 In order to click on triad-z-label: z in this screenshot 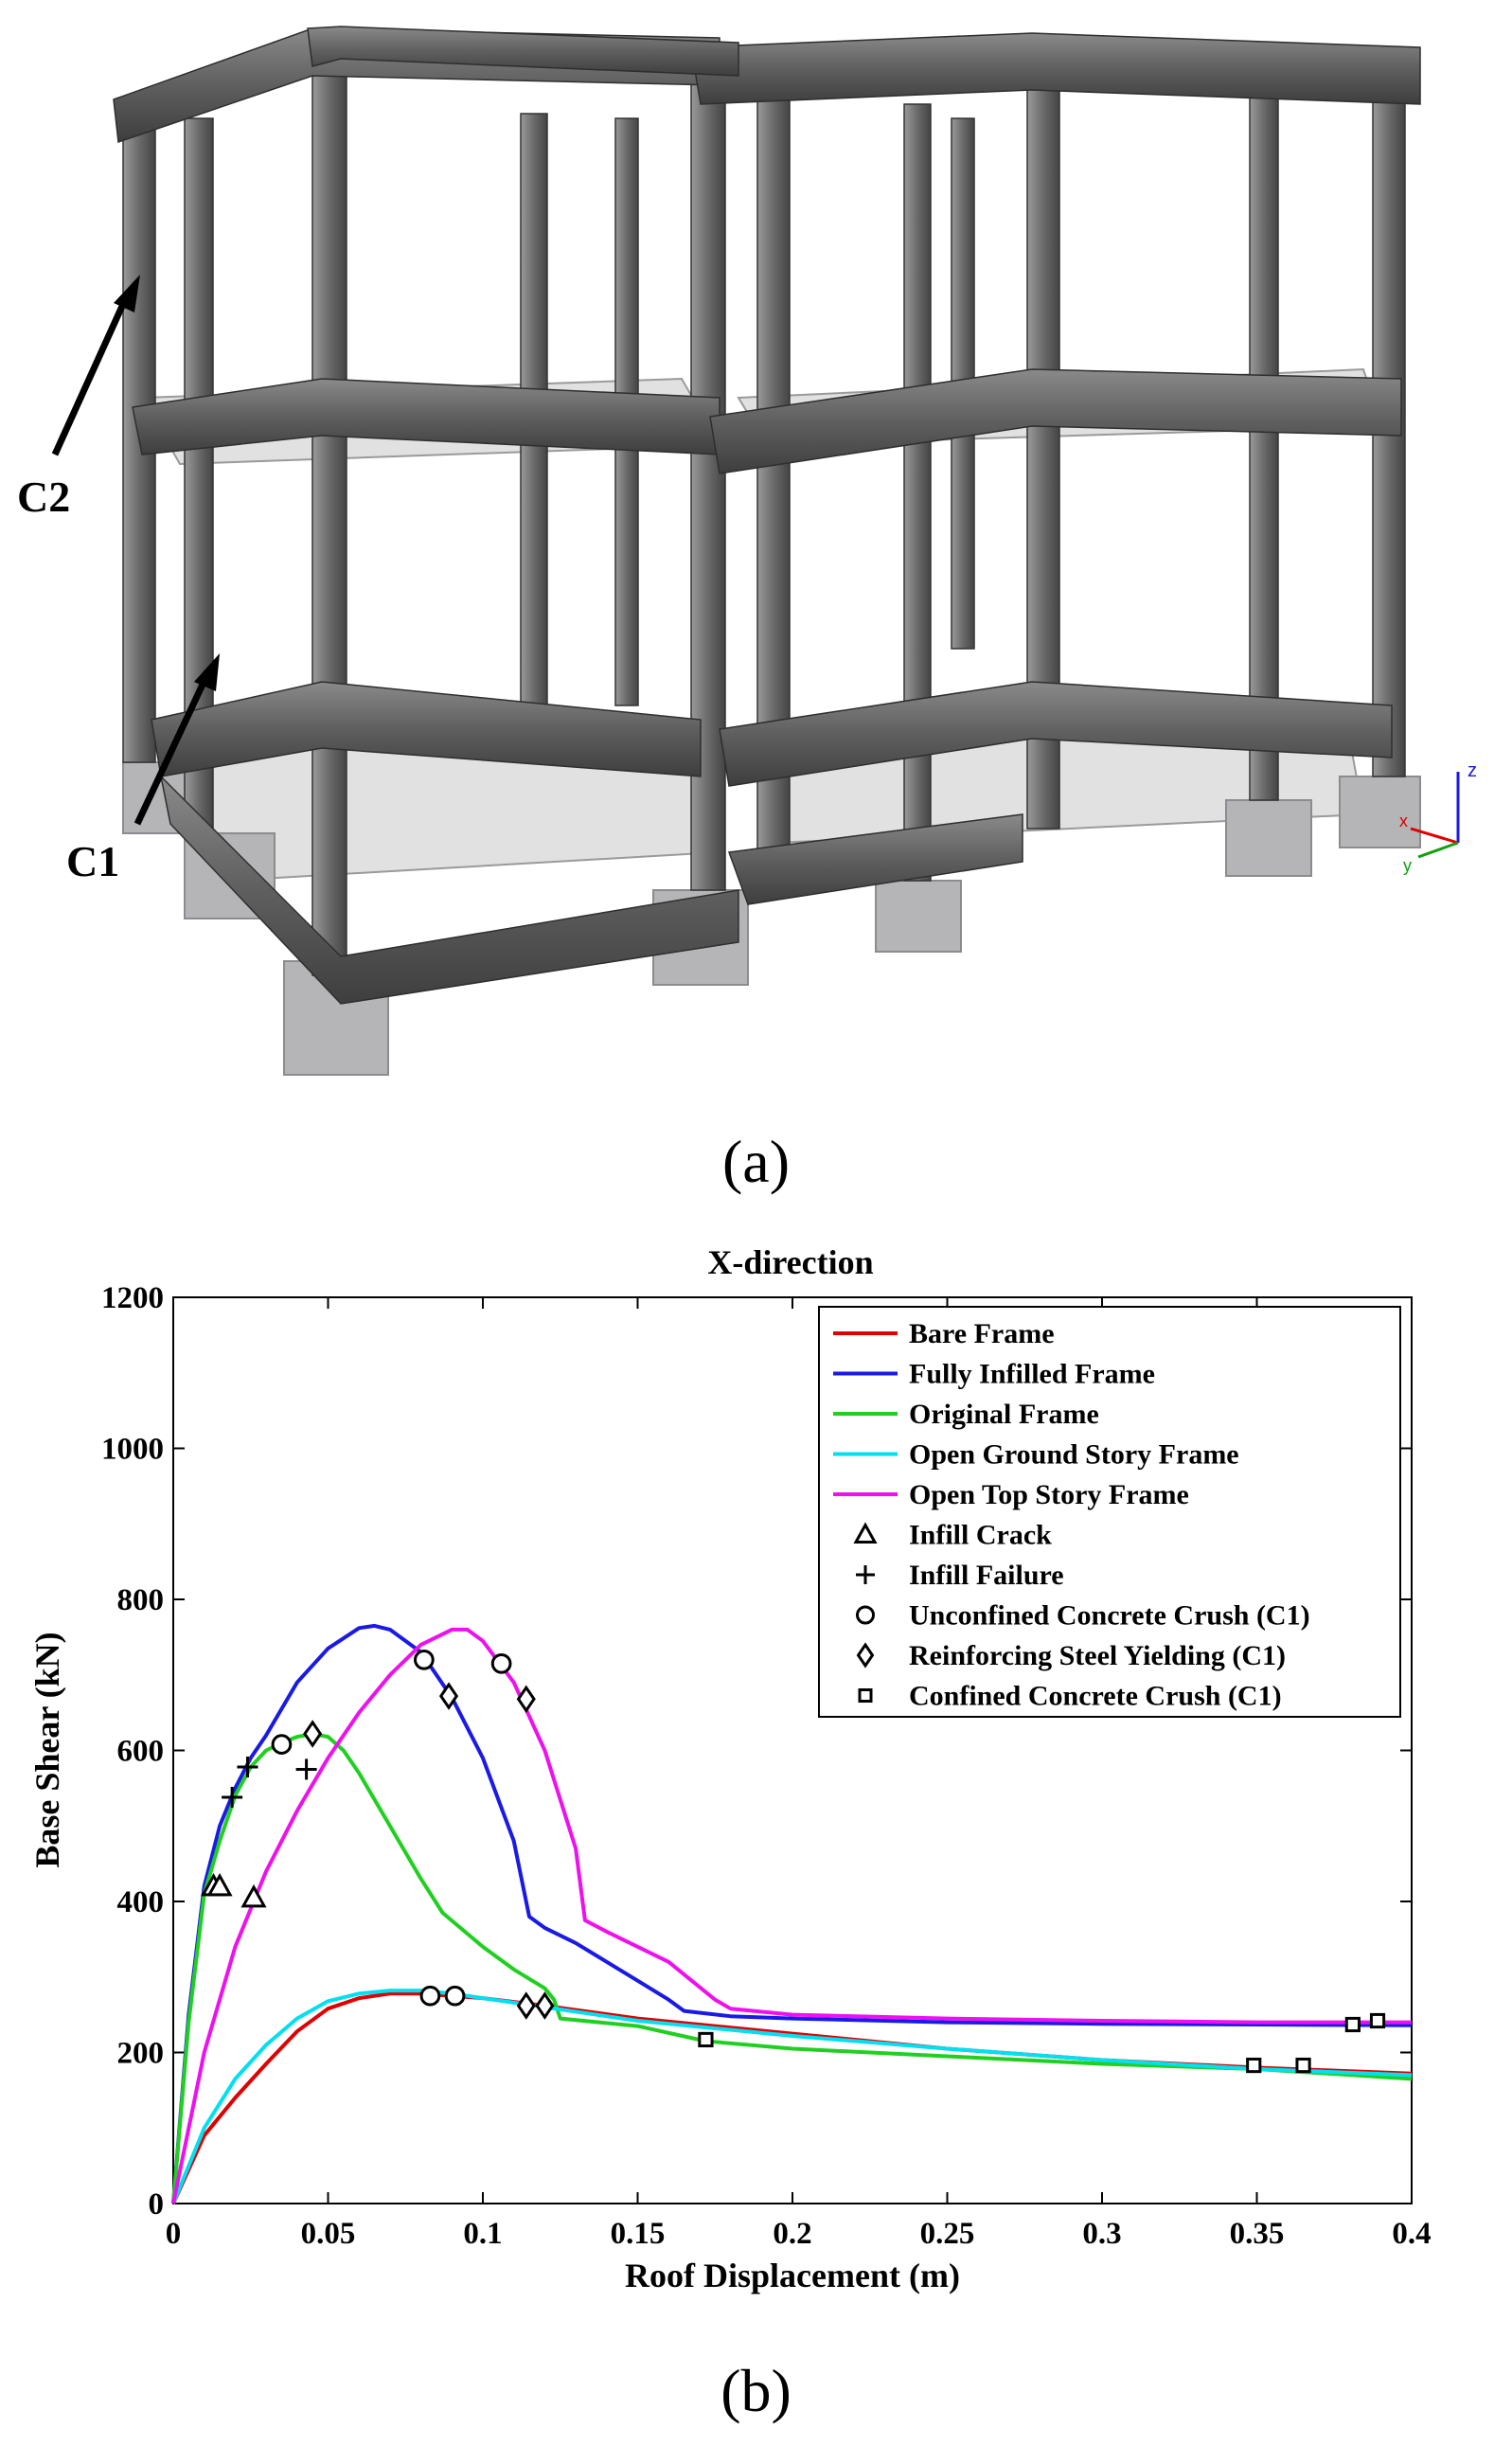, I will do `click(1472, 770)`.